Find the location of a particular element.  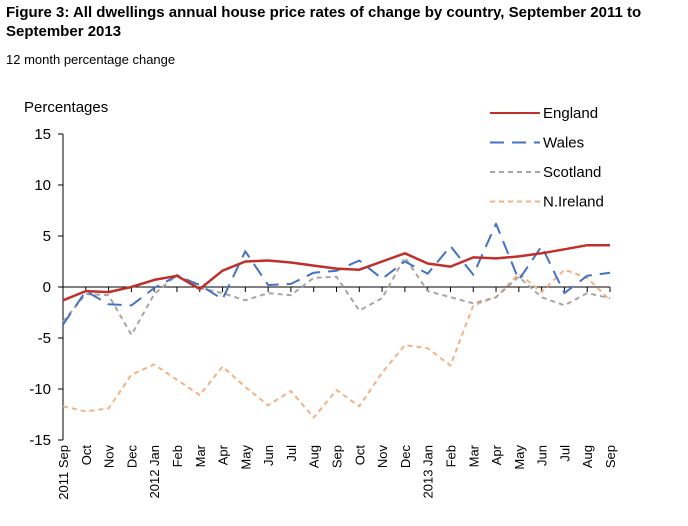

series-line-england is located at coordinates (336, 272).